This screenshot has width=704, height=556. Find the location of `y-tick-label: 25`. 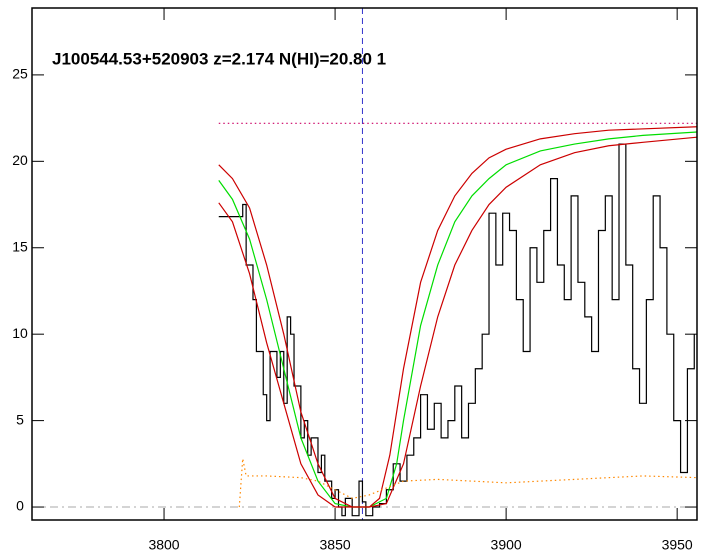

y-tick-label: 25 is located at coordinates (20, 74).